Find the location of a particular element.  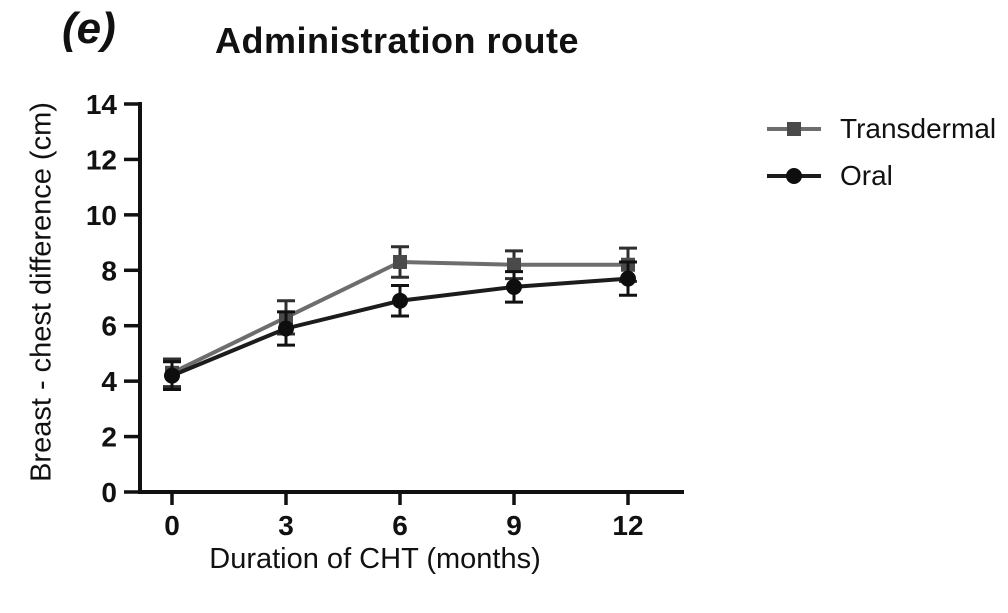

y-tick-label: 14 is located at coordinates (102, 104).